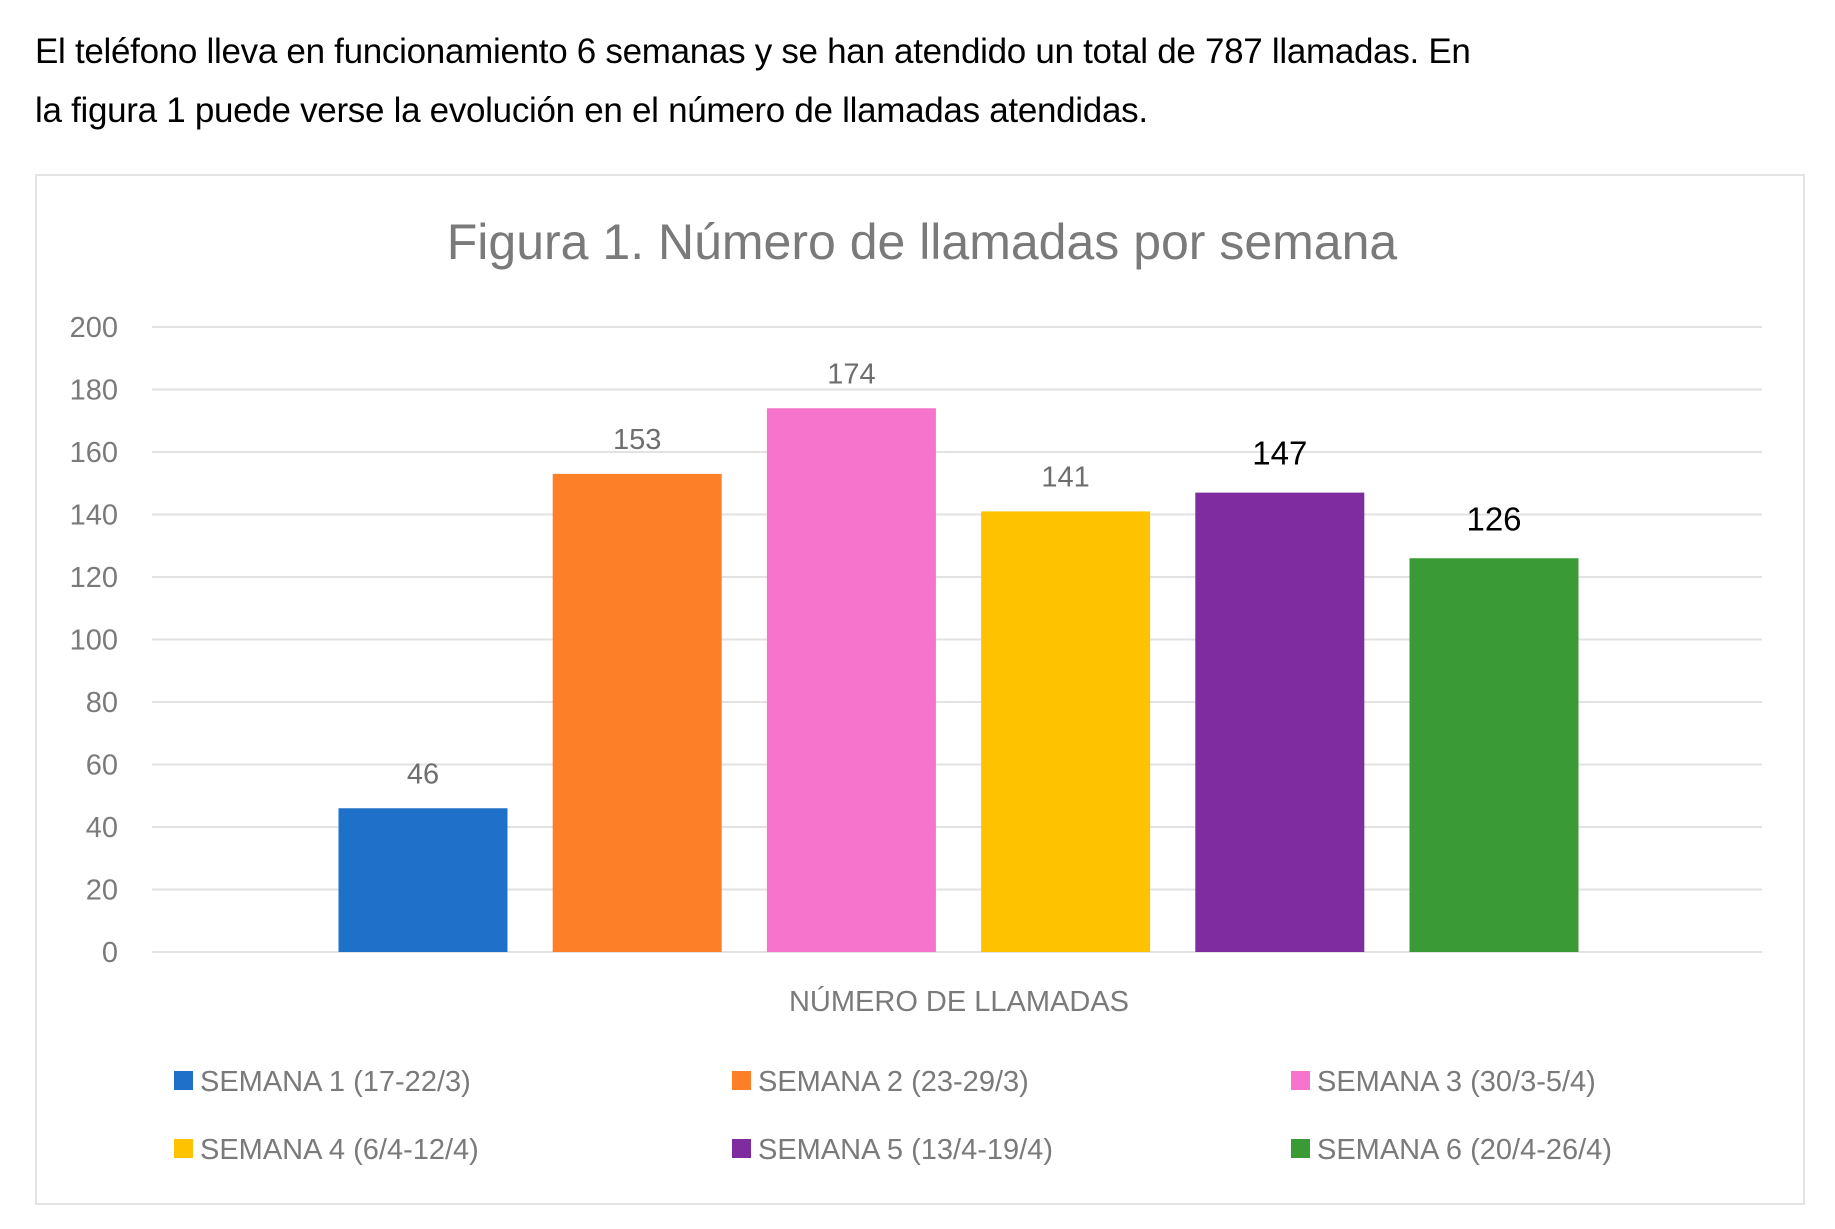 This screenshot has width=1835, height=1229. What do you see at coordinates (1279, 453) in the screenshot?
I see `data-label: 147` at bounding box center [1279, 453].